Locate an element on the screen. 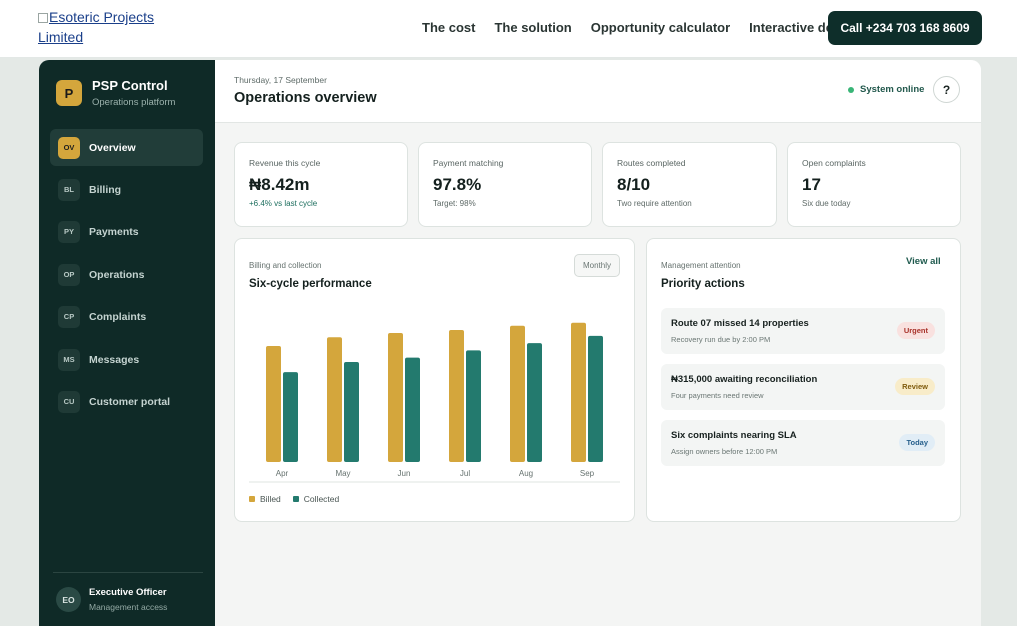 This screenshot has width=1017, height=626. avatar: EO is located at coordinates (68, 599).